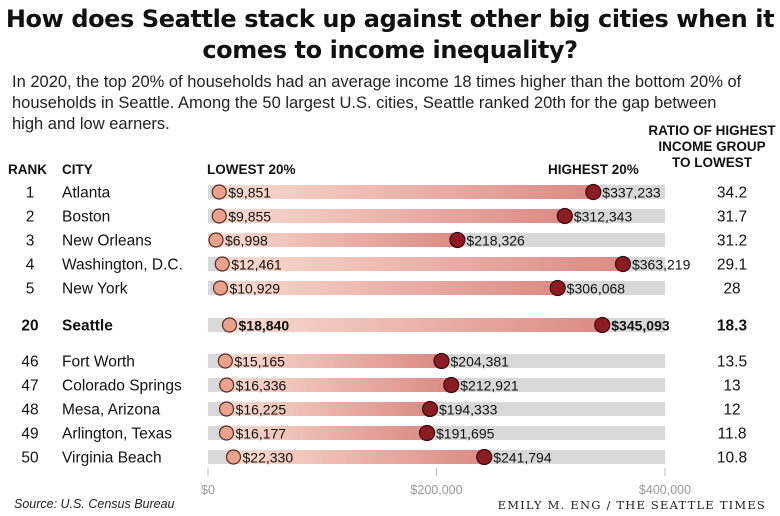  What do you see at coordinates (117, 434) in the screenshot?
I see `city-label: Arlington, Texas` at bounding box center [117, 434].